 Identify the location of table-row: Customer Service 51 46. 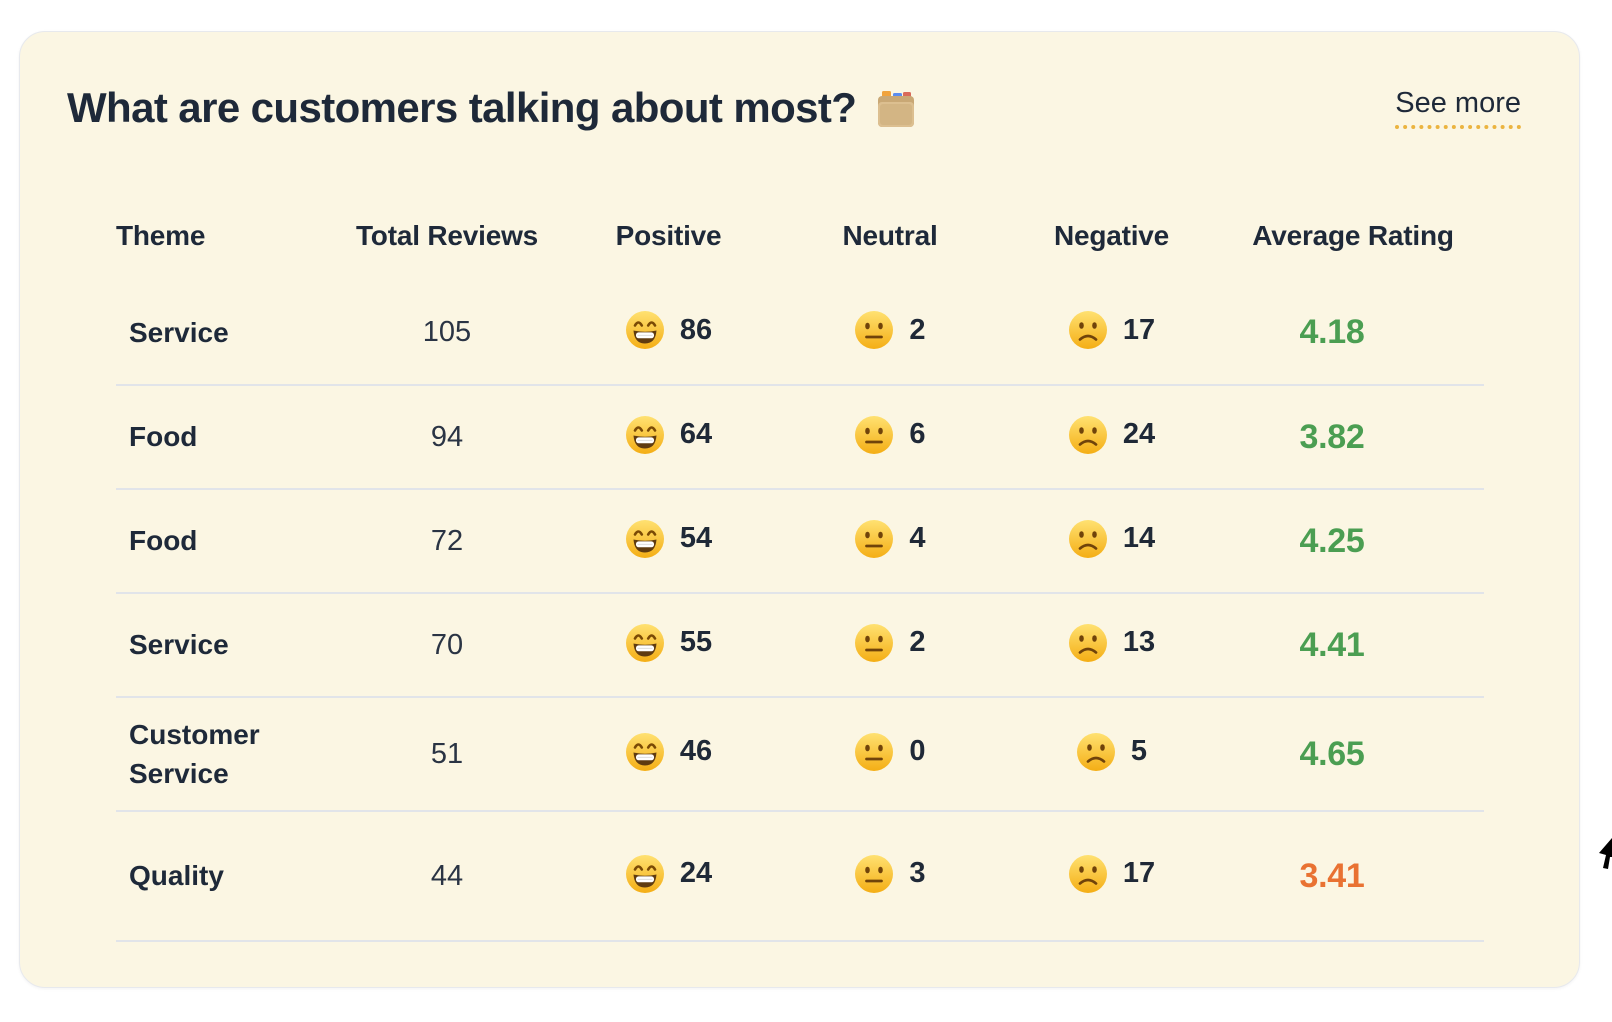
(800, 754).